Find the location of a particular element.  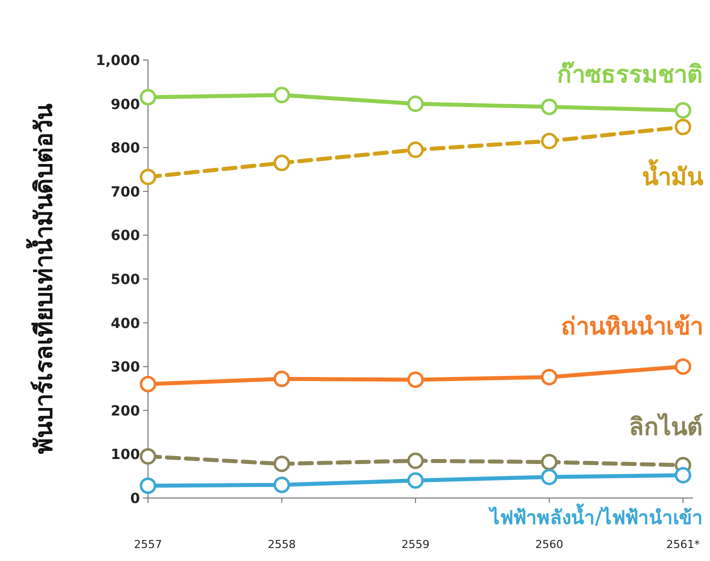

y-tick-label: 800 is located at coordinates (125, 148).